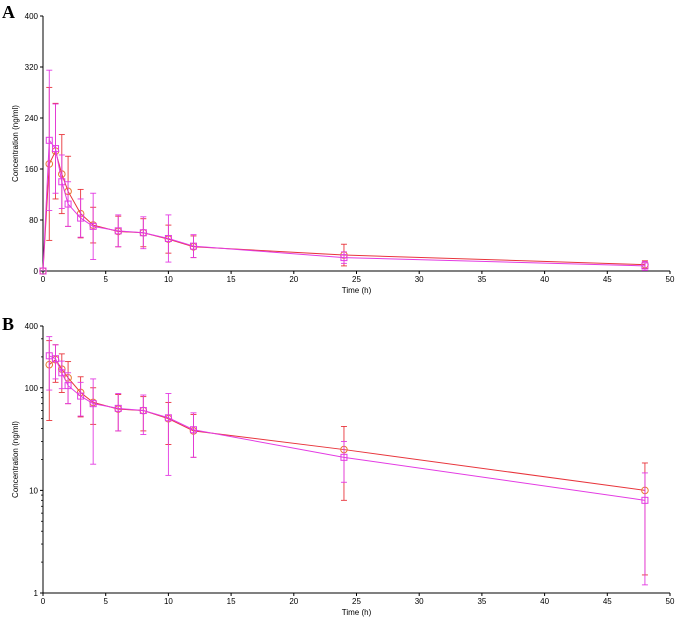  Describe the element at coordinates (8, 324) in the screenshot. I see `panel-label: B` at that location.